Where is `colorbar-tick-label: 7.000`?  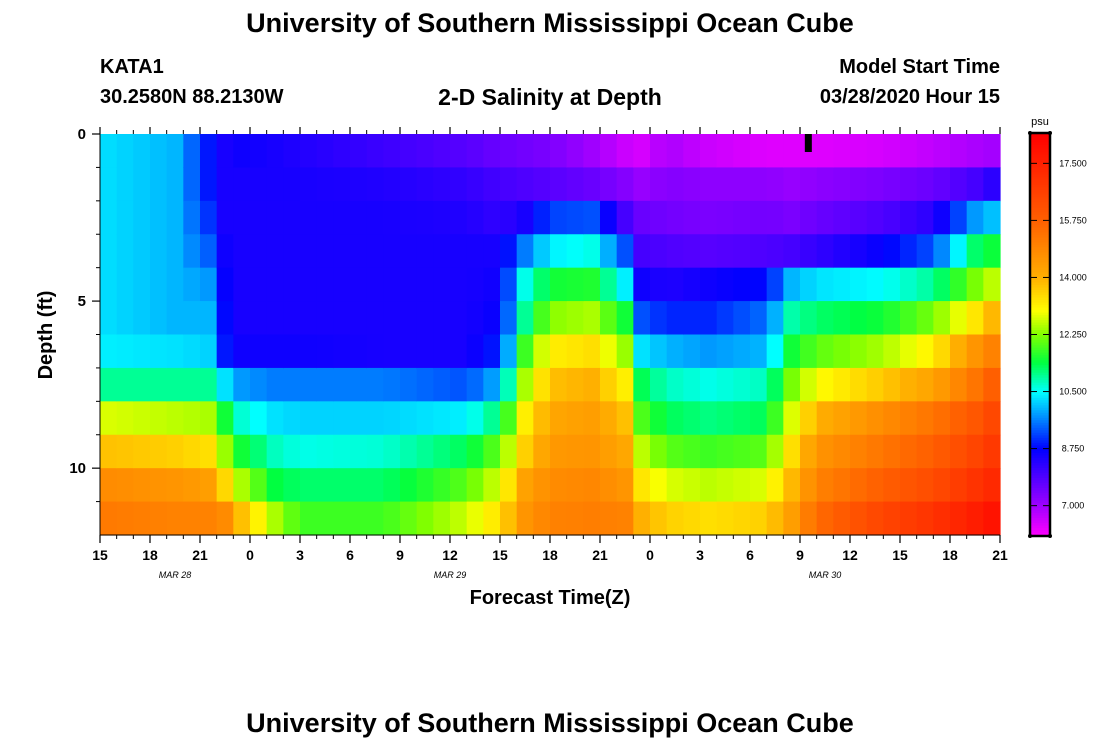
colorbar-tick-label: 7.000 is located at coordinates (1073, 506).